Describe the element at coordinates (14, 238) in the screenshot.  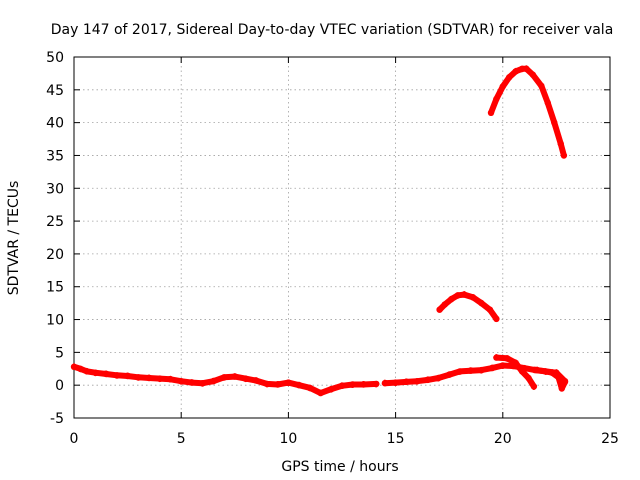
I see `y-axis-label: SDTVAR / TECUs` at that location.